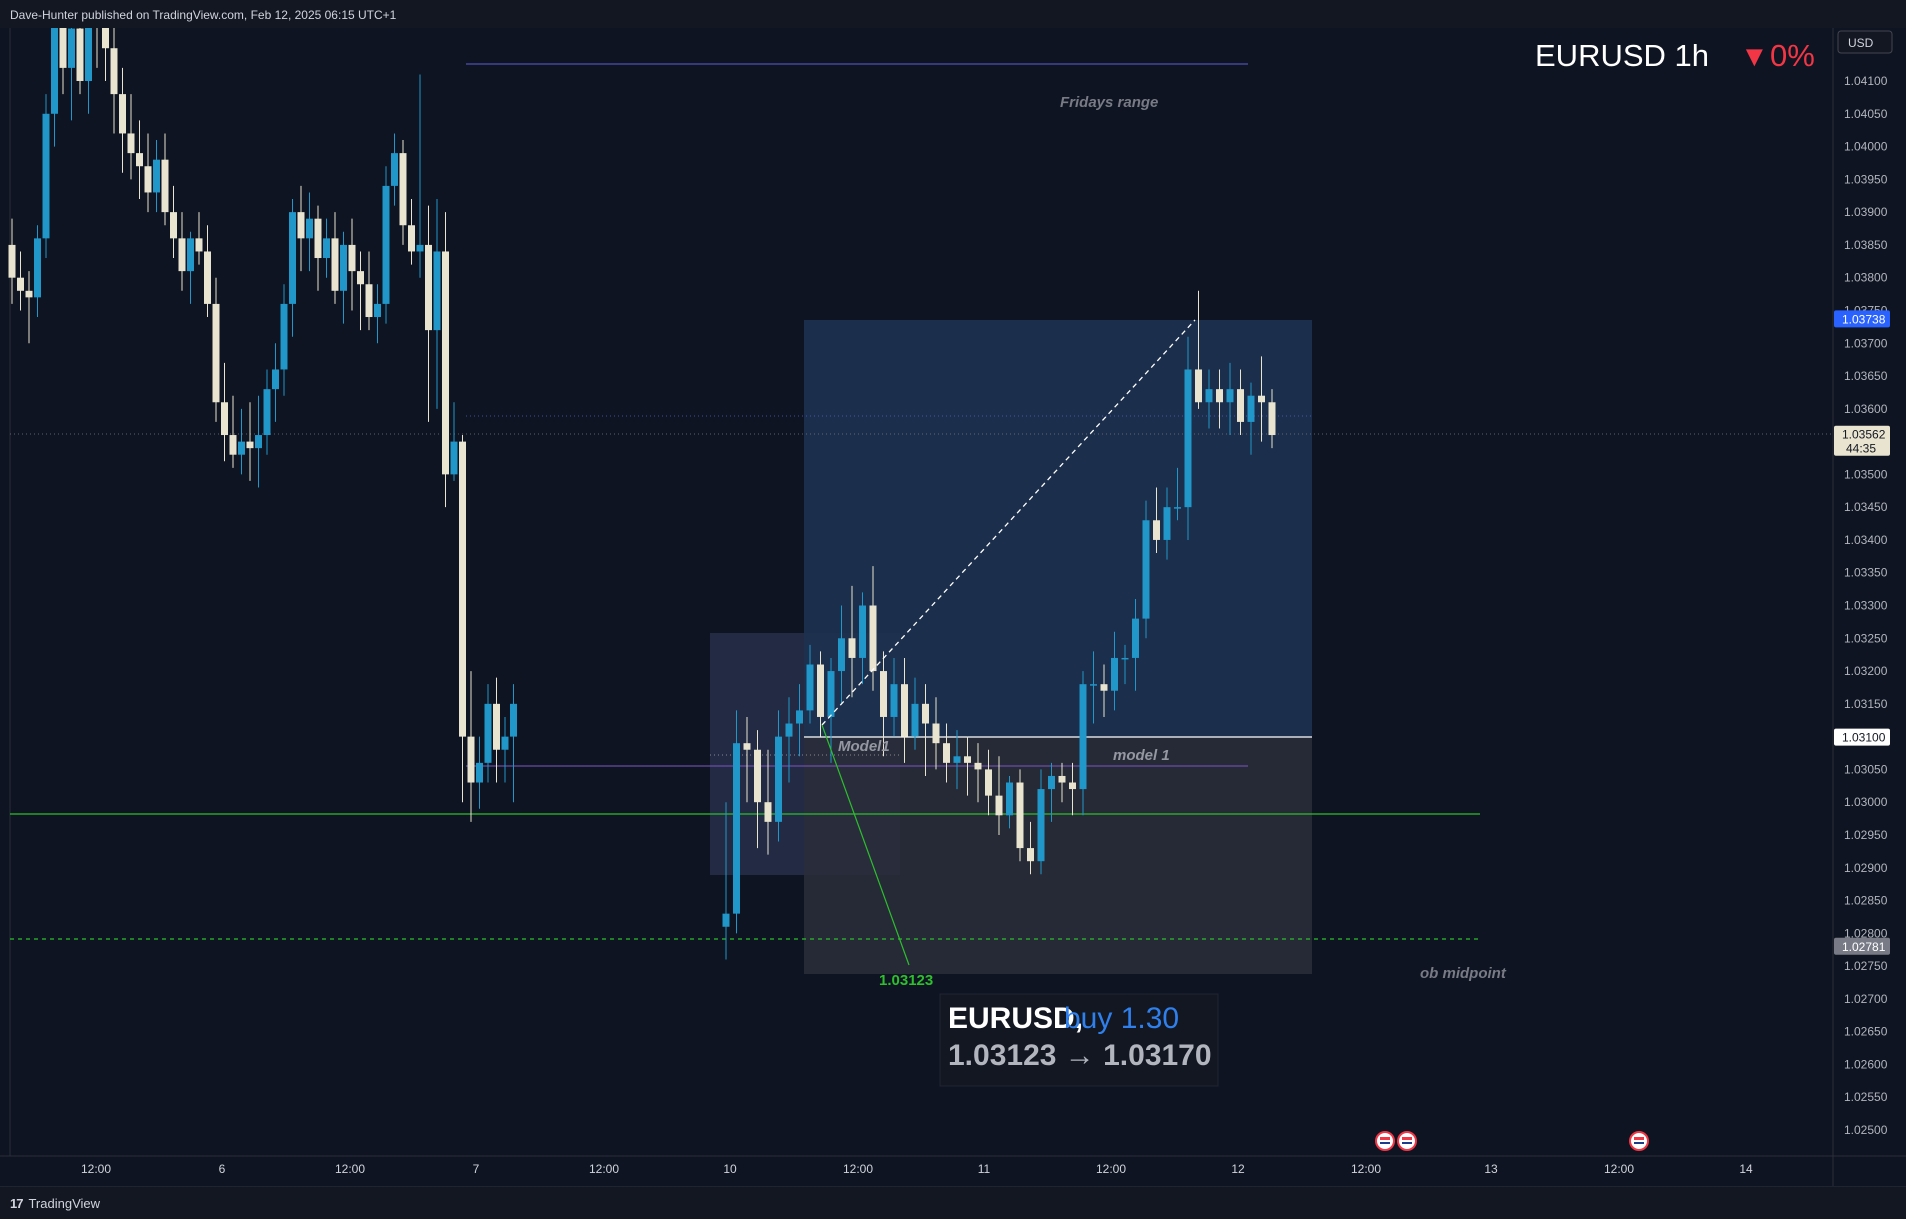  What do you see at coordinates (1866, 343) in the screenshot?
I see `price-tick-8: 1.03700` at bounding box center [1866, 343].